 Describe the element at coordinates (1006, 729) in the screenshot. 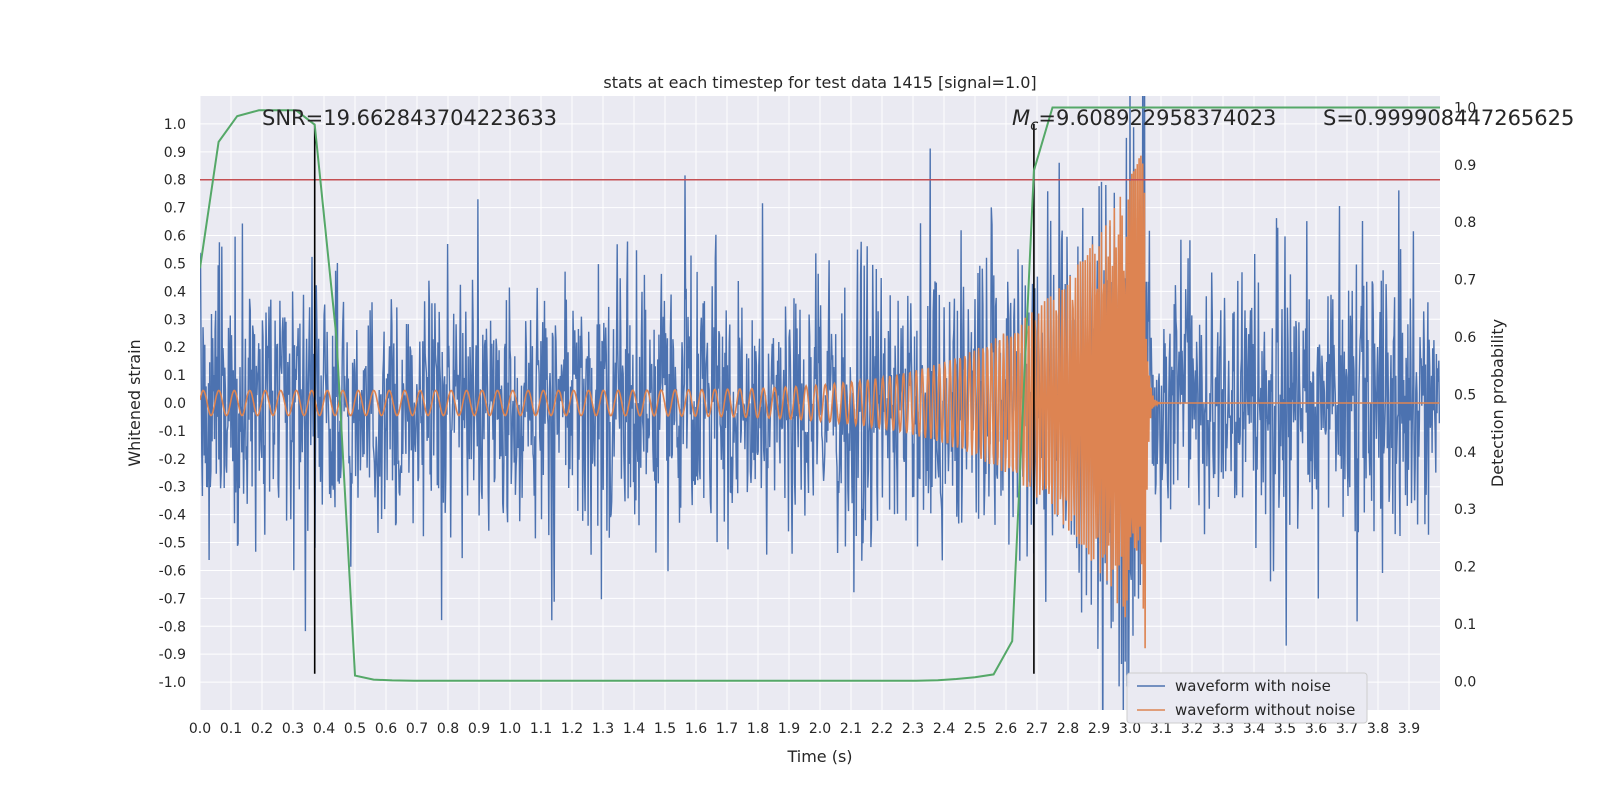

I see `x-tick-label: 2.6` at that location.